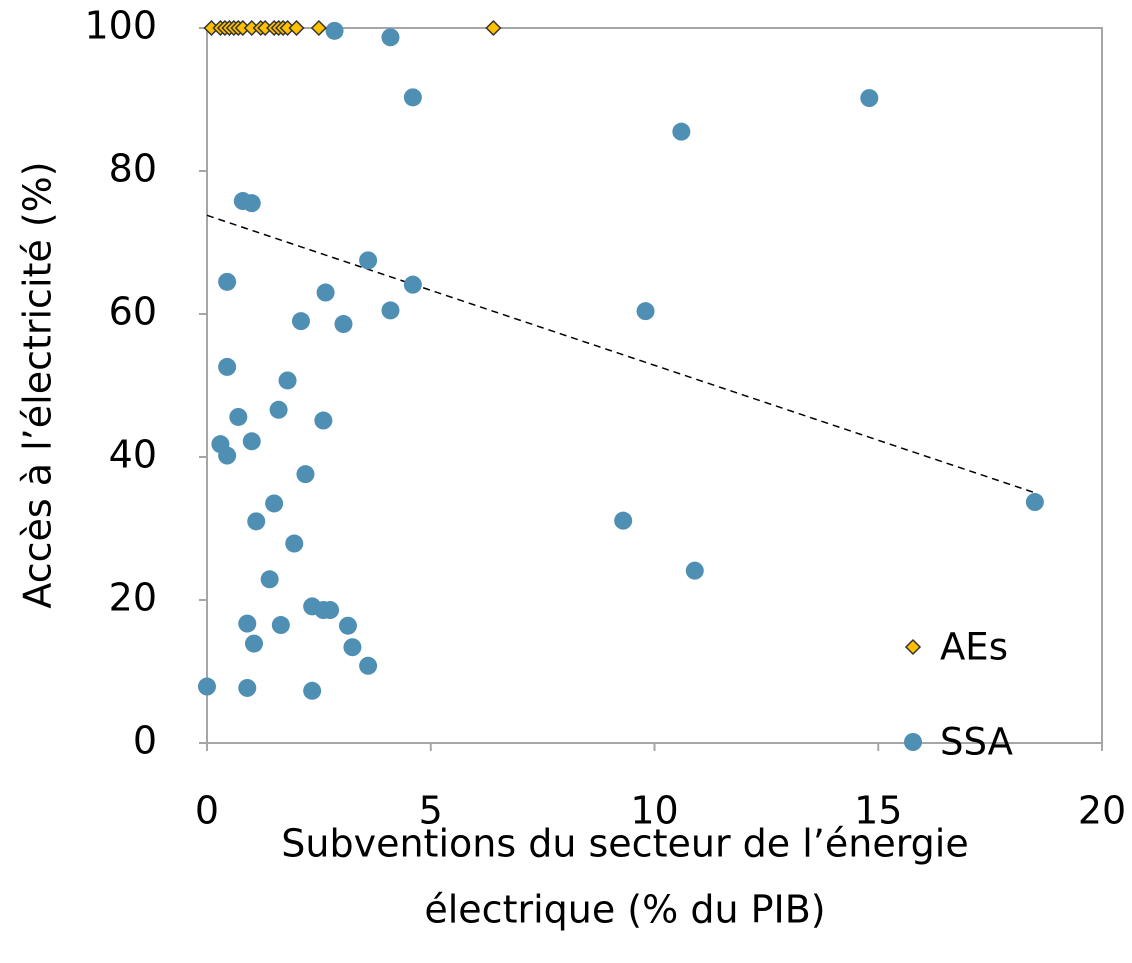  I want to click on x-axis-title: électrique (% du PIB), so click(624, 910).